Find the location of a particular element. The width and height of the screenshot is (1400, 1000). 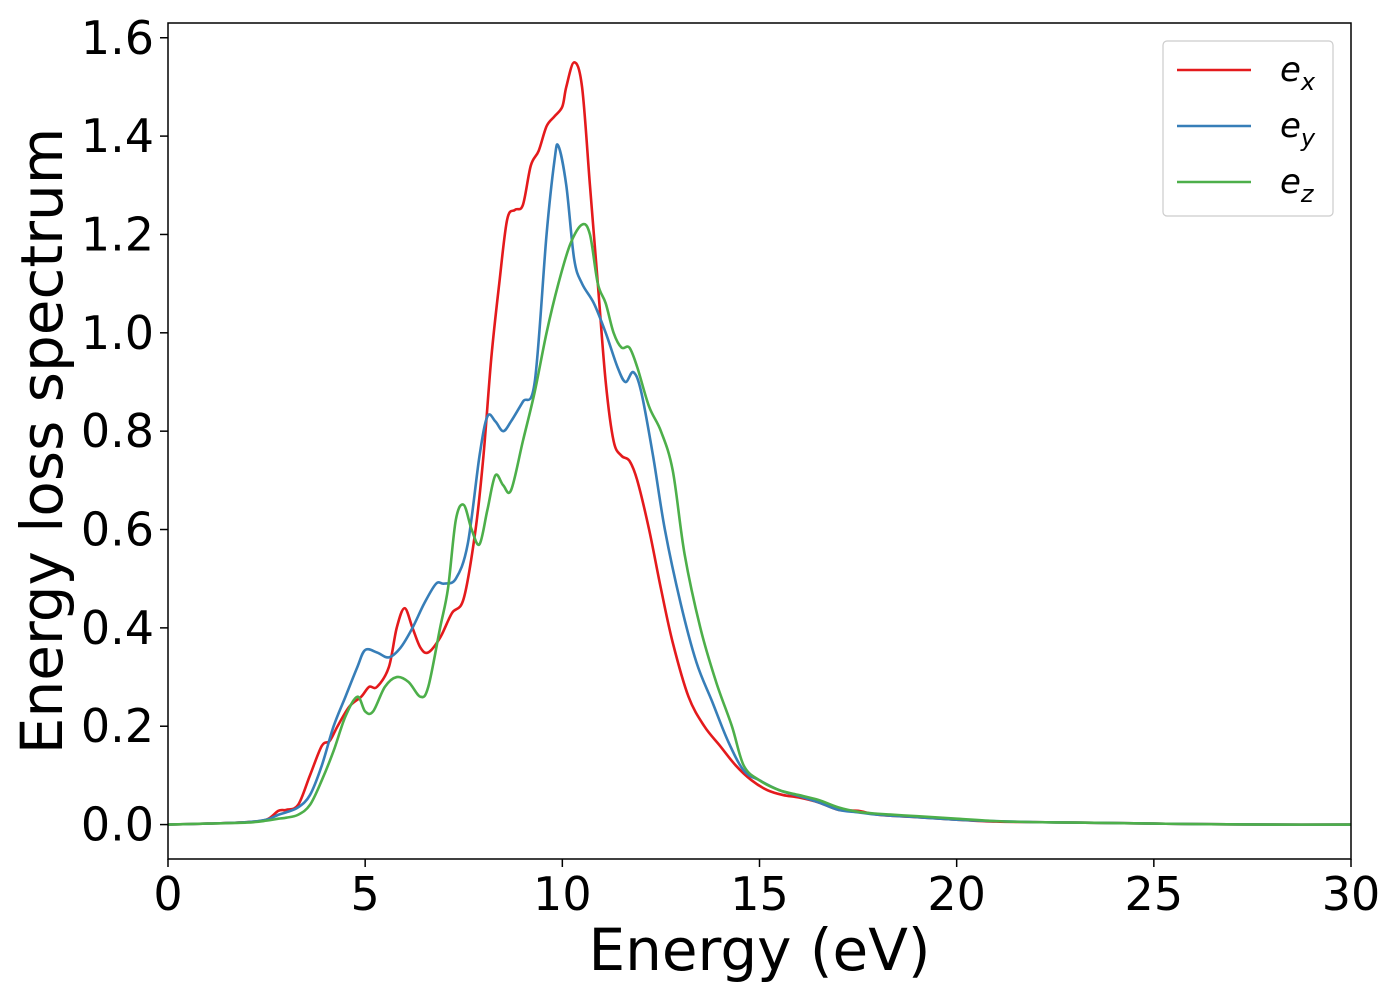

y-tick-label: 1.0 is located at coordinates (117, 333).